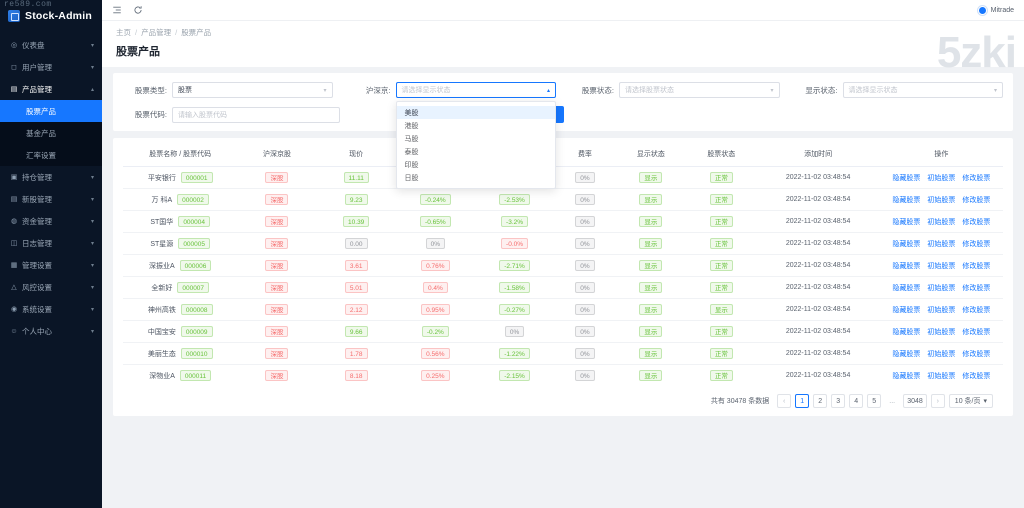 The height and width of the screenshot is (508, 1024). What do you see at coordinates (92, 89) in the screenshot?
I see `chevron-up-icon: ▴` at bounding box center [92, 89].